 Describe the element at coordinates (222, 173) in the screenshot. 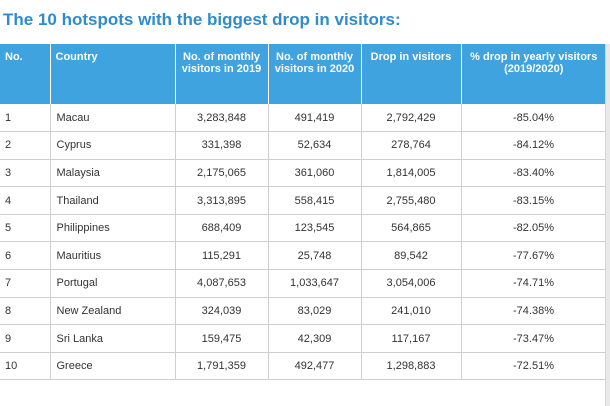

I see `cell-visitors-2019: 2,175,065` at that location.